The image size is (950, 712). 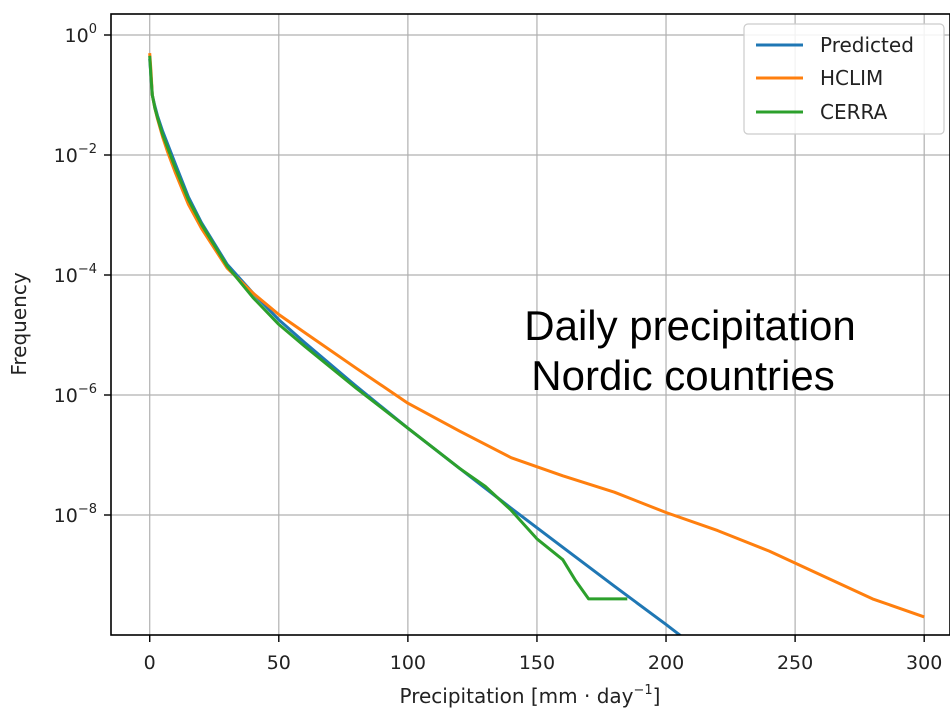 What do you see at coordinates (530, 695) in the screenshot?
I see `x-axis-label: Precipitation [mm · day−1]` at bounding box center [530, 695].